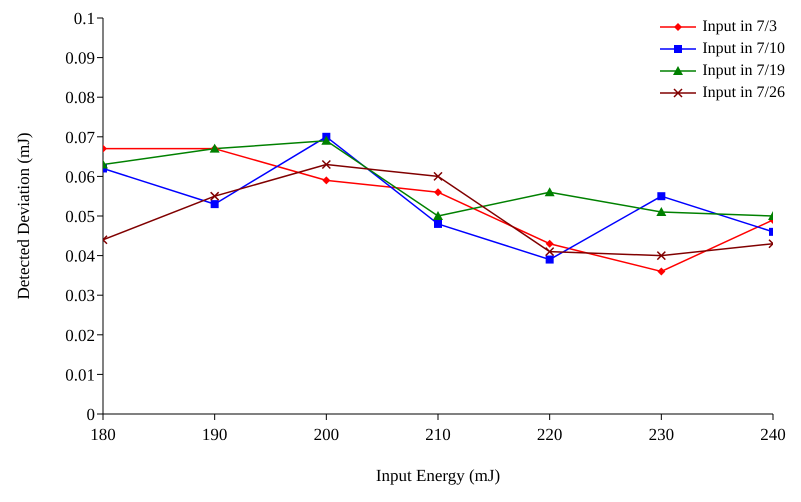 The image size is (801, 502). Describe the element at coordinates (80, 58) in the screenshot. I see `y-tick-label: 0.09` at that location.